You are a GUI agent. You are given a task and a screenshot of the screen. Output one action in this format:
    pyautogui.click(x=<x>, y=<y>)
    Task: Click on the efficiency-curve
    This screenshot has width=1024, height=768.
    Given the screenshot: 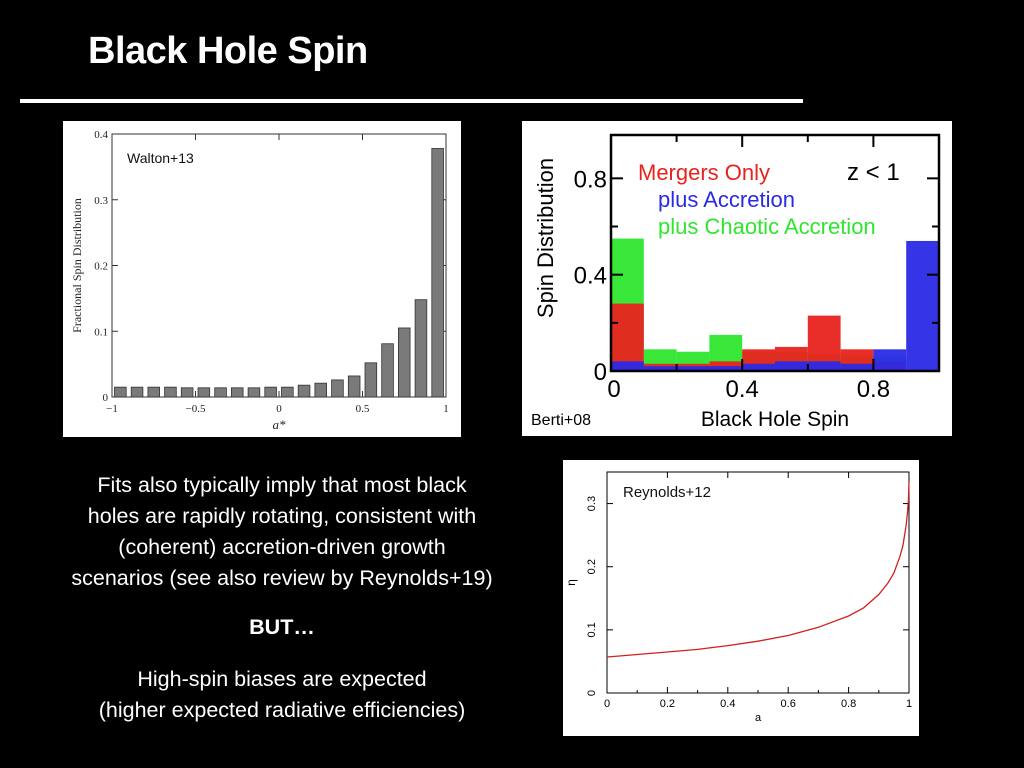 What is the action you would take?
    pyautogui.click(x=758, y=569)
    